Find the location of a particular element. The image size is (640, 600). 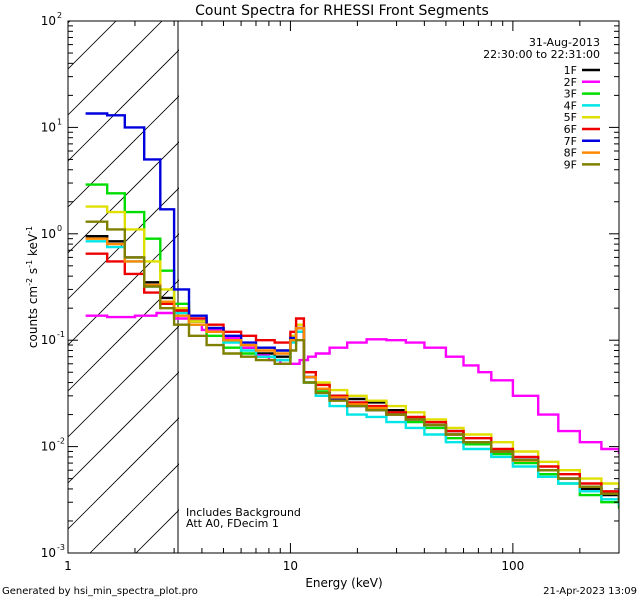

y-tick-exponent: -3 is located at coordinates (61, 547).